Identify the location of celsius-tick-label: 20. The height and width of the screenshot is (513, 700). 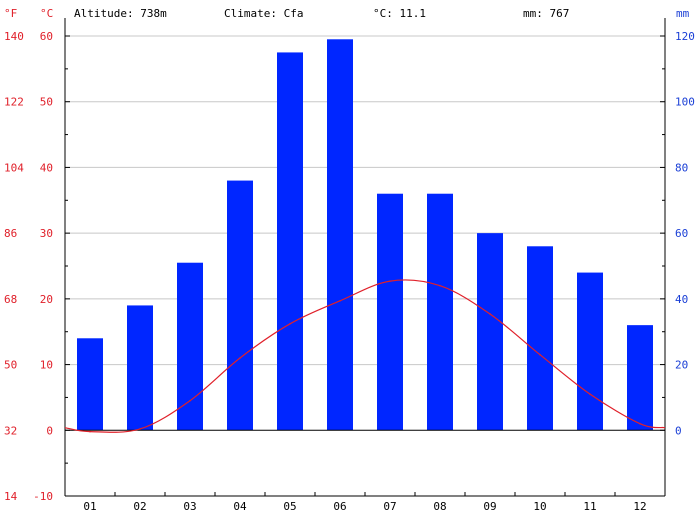
(46, 299).